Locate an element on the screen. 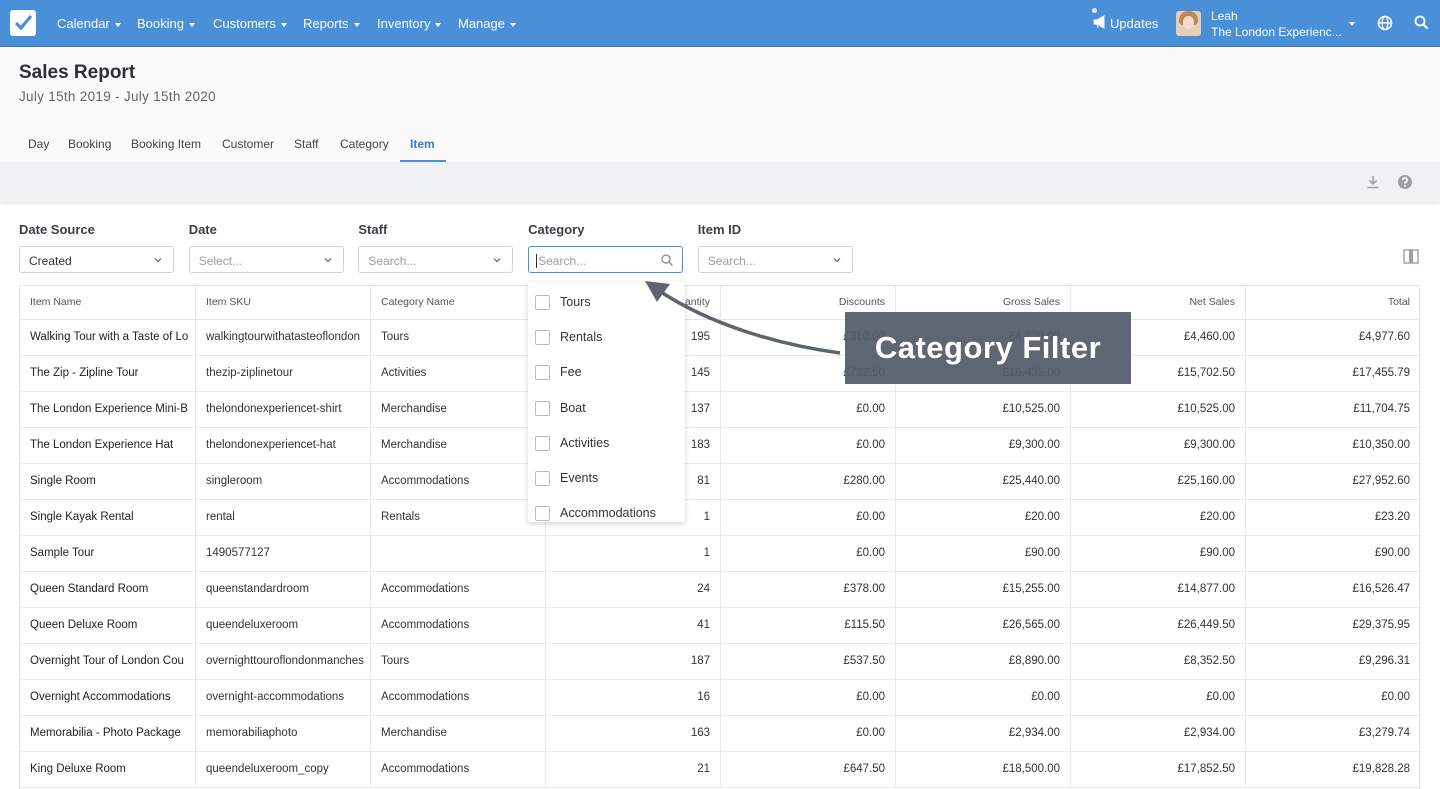  table-cell: queendeluxeroom_copy is located at coordinates (282, 769).